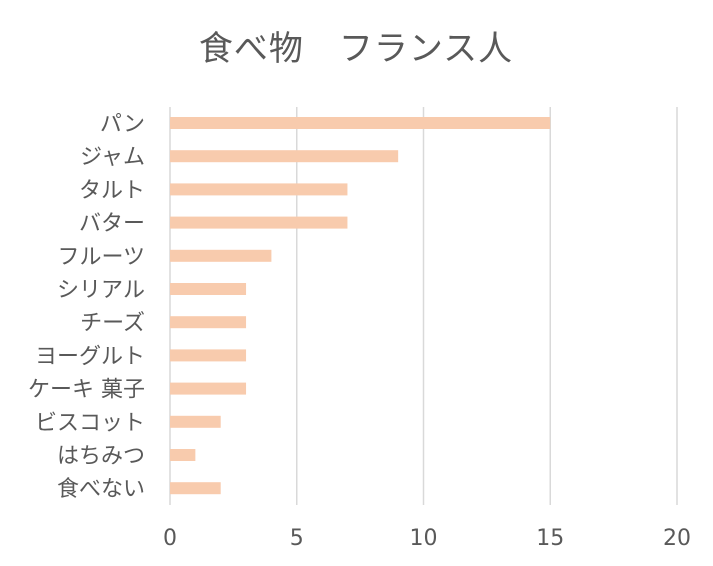  I want to click on chart-title: 食べ物 フランス人, so click(356, 49).